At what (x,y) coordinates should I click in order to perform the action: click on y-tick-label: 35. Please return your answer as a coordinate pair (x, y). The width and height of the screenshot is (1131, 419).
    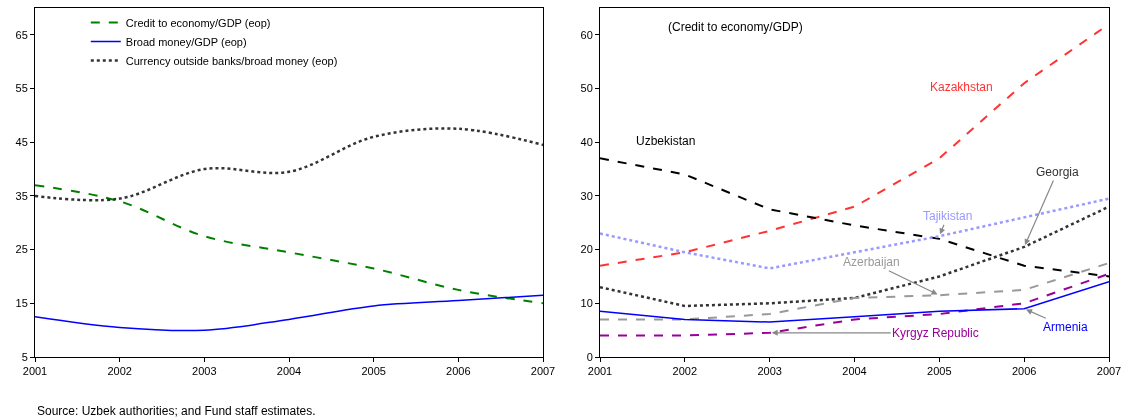
    Looking at the image, I should click on (21, 195).